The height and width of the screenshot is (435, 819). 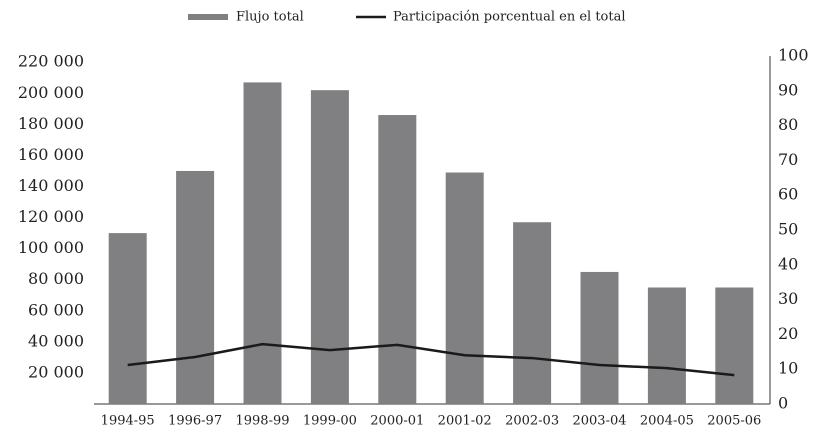 I want to click on y-tick-label: 20 000, so click(x=56, y=371).